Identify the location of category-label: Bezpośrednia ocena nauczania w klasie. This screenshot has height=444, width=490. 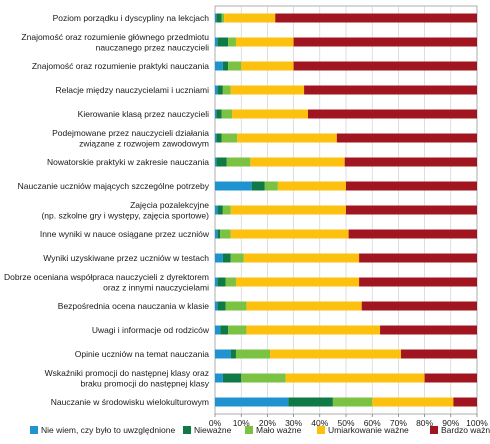
(133, 306).